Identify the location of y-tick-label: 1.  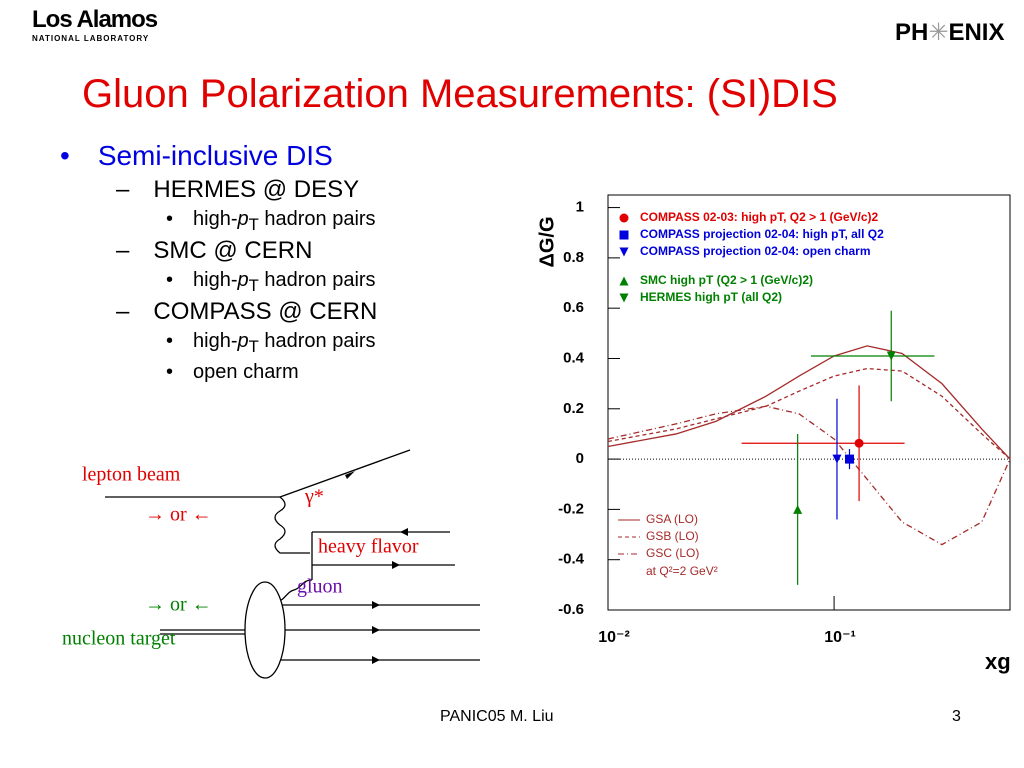
(580, 207).